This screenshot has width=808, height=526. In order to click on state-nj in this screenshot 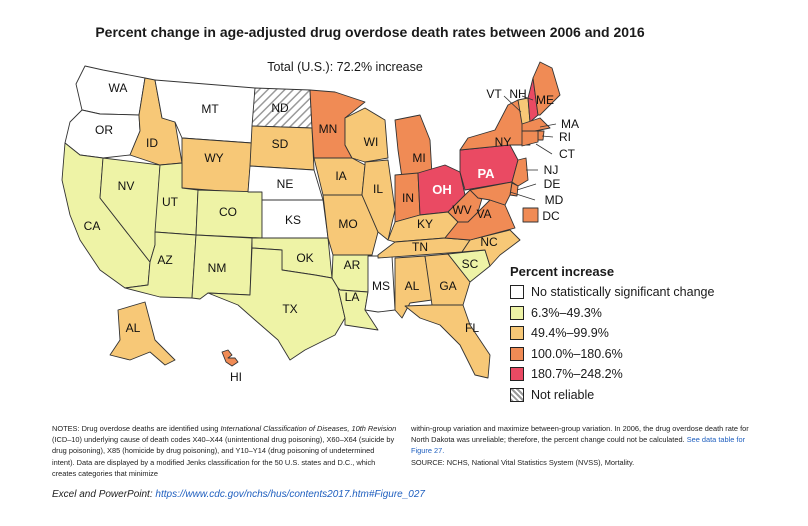, I will do `click(520, 172)`.